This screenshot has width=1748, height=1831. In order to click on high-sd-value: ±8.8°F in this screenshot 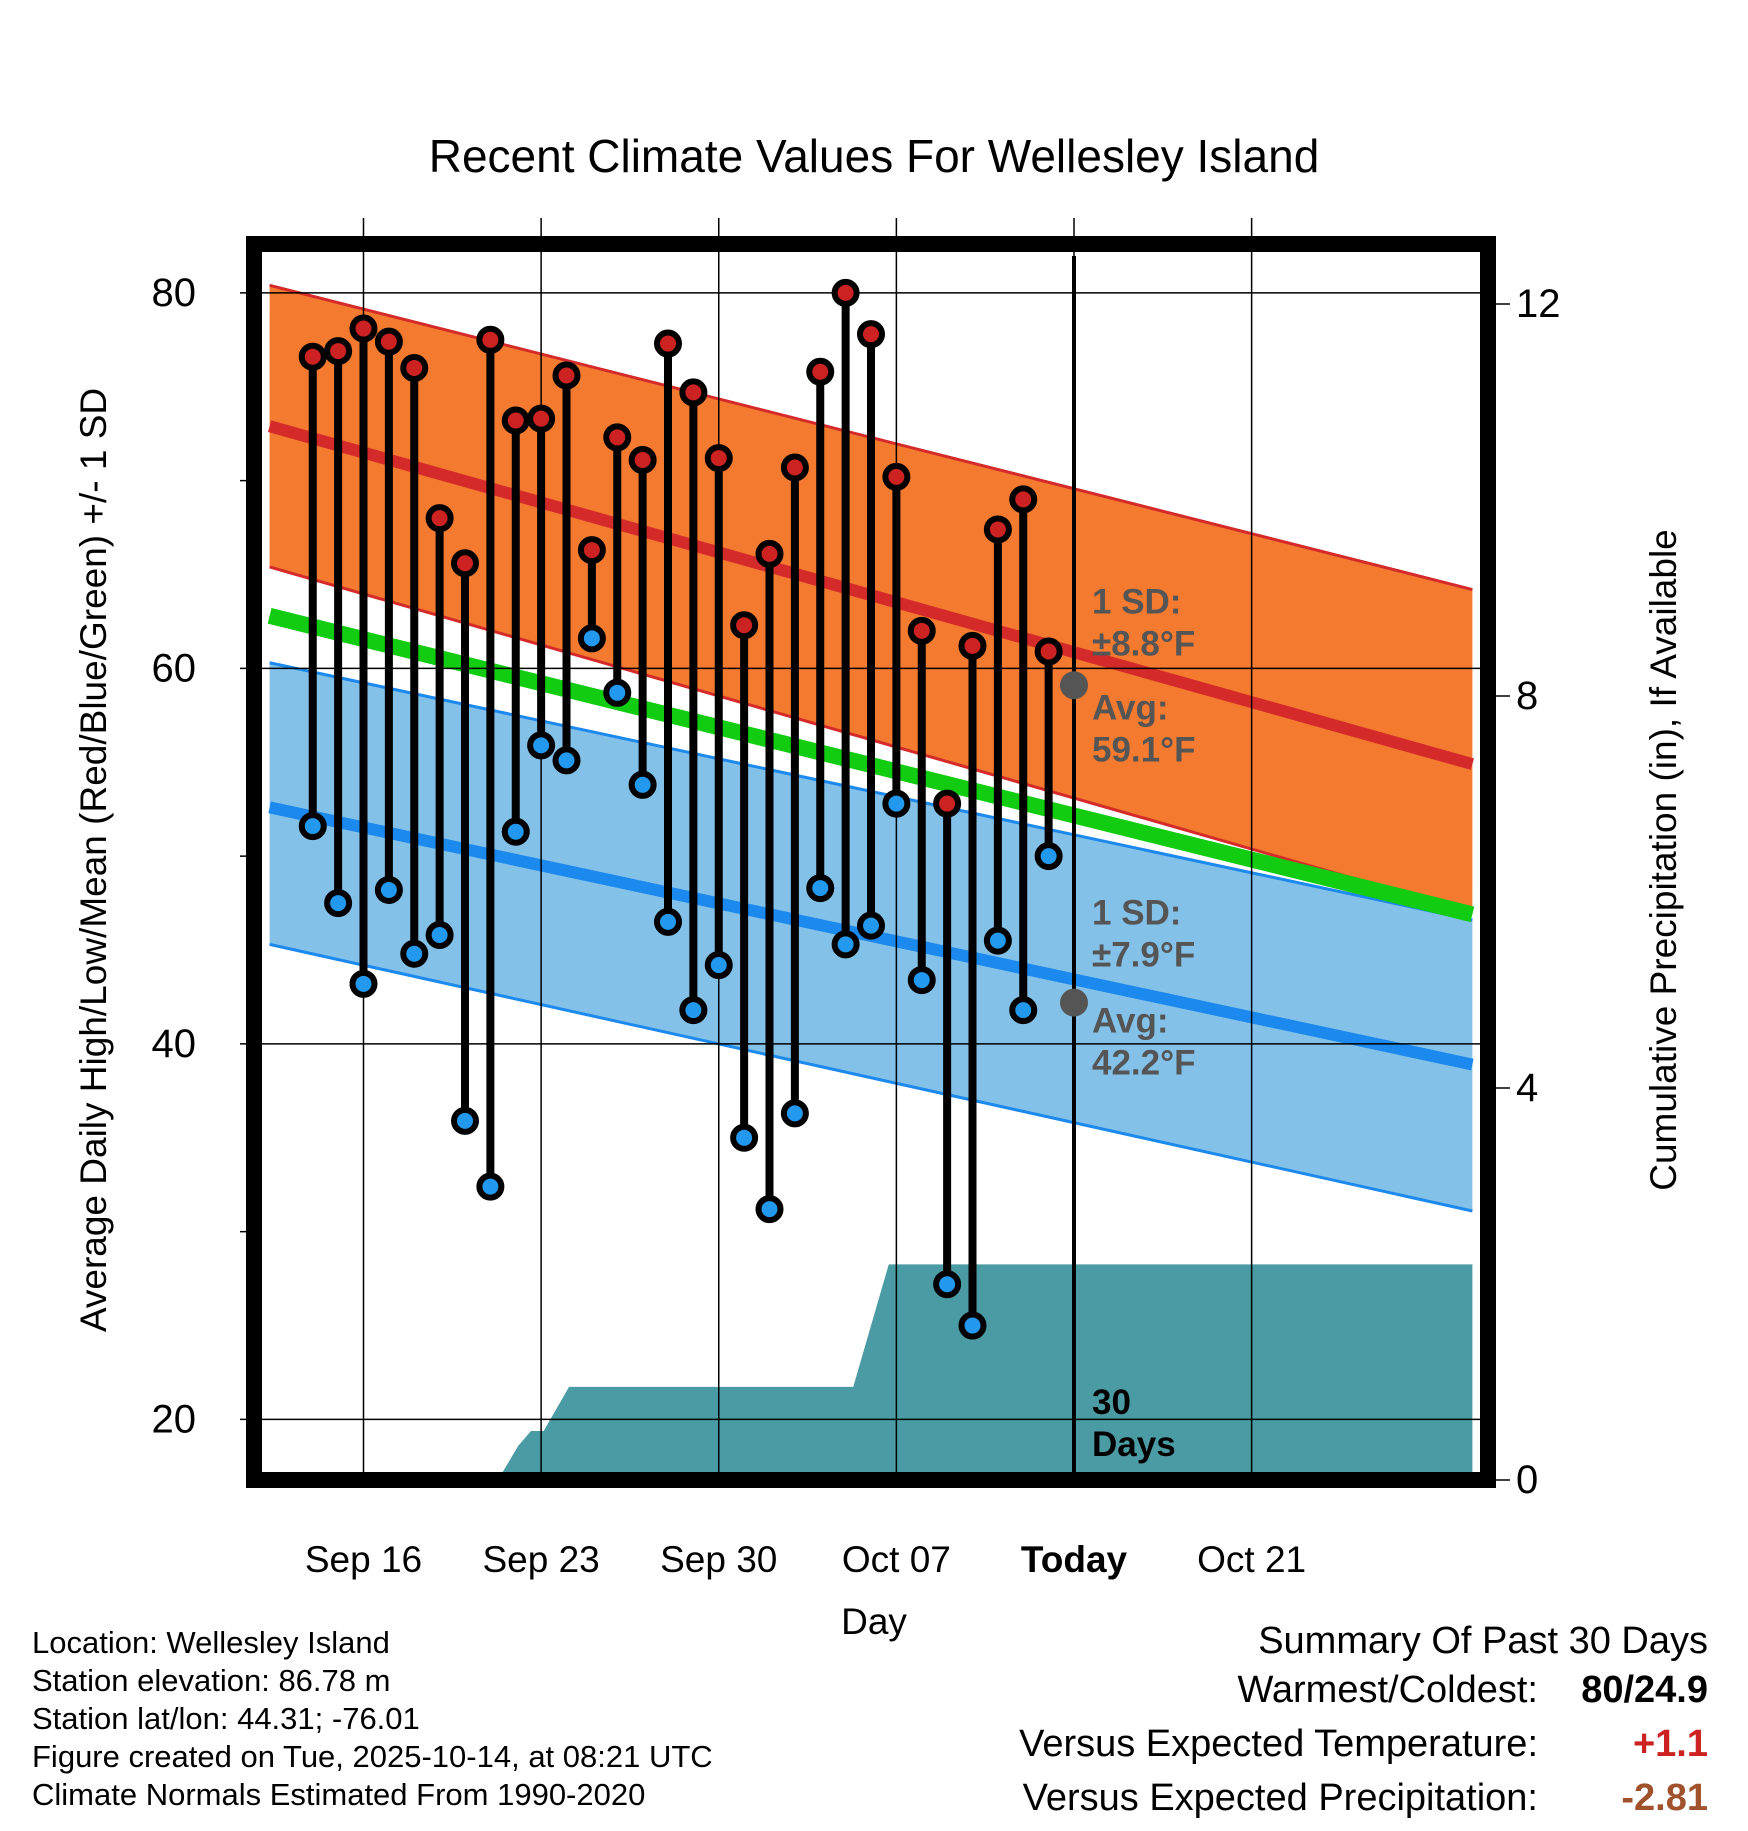, I will do `click(1143, 643)`.